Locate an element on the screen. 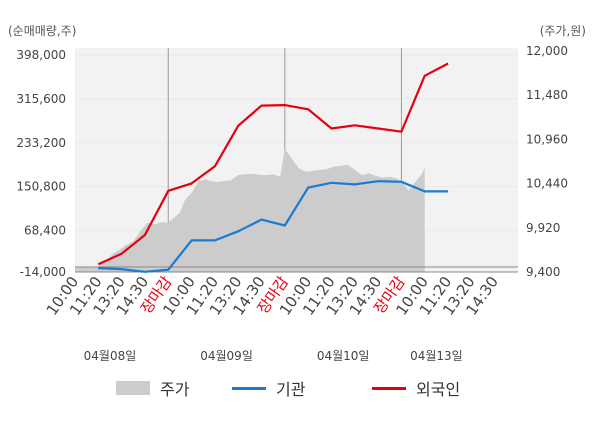 The height and width of the screenshot is (428, 600). left-tick-label: 315,600 is located at coordinates (41, 99).